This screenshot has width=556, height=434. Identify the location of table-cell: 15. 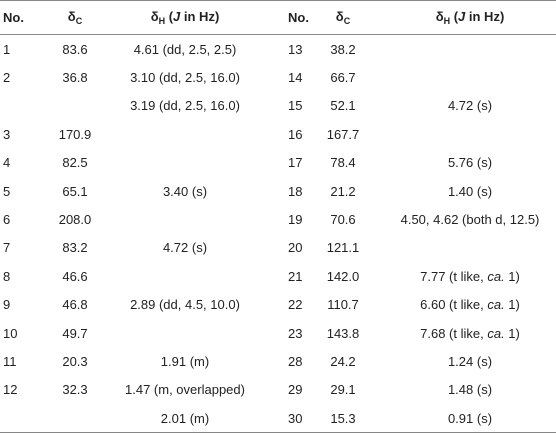
(295, 106).